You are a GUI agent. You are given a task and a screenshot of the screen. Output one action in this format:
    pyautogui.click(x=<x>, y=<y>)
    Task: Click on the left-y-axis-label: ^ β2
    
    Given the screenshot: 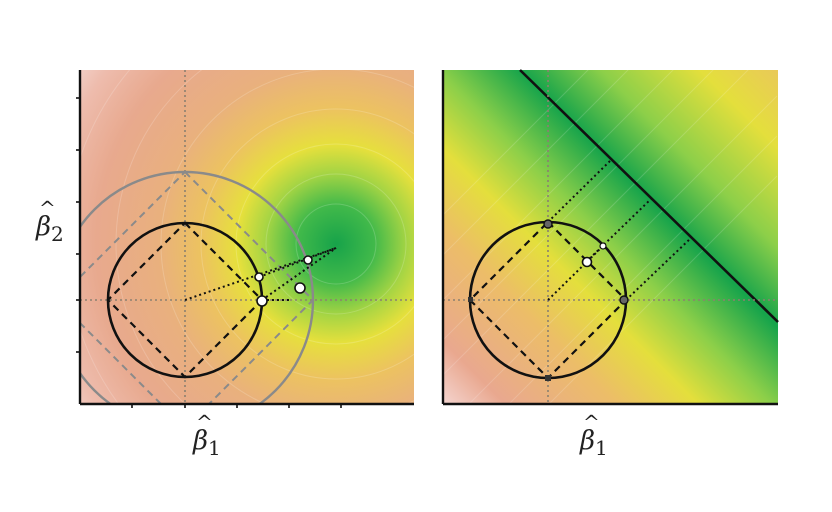 What is the action you would take?
    pyautogui.click(x=50, y=221)
    